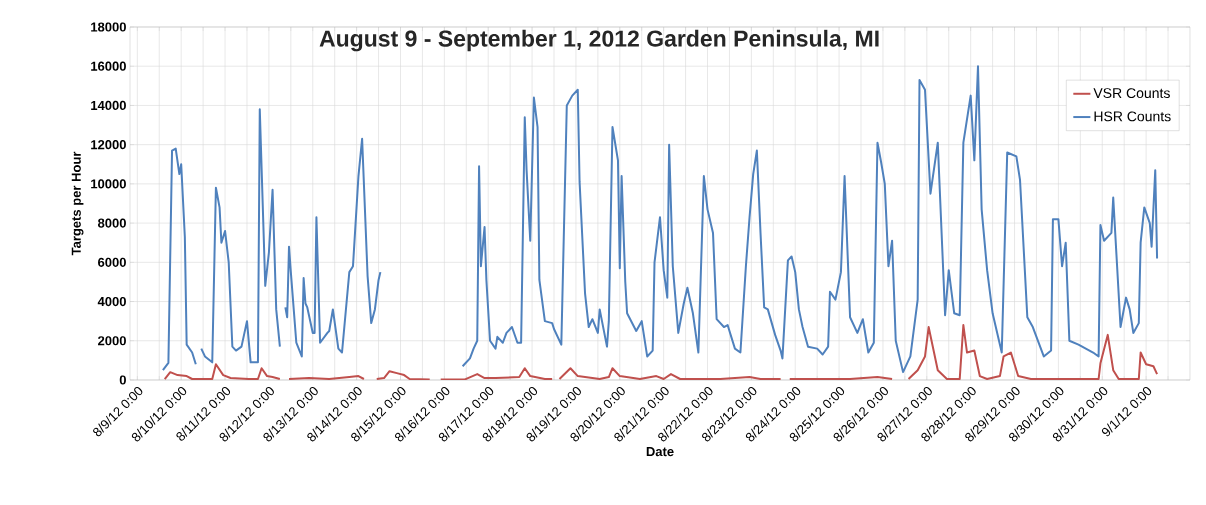  I want to click on y-tick-label: 0, so click(122, 380).